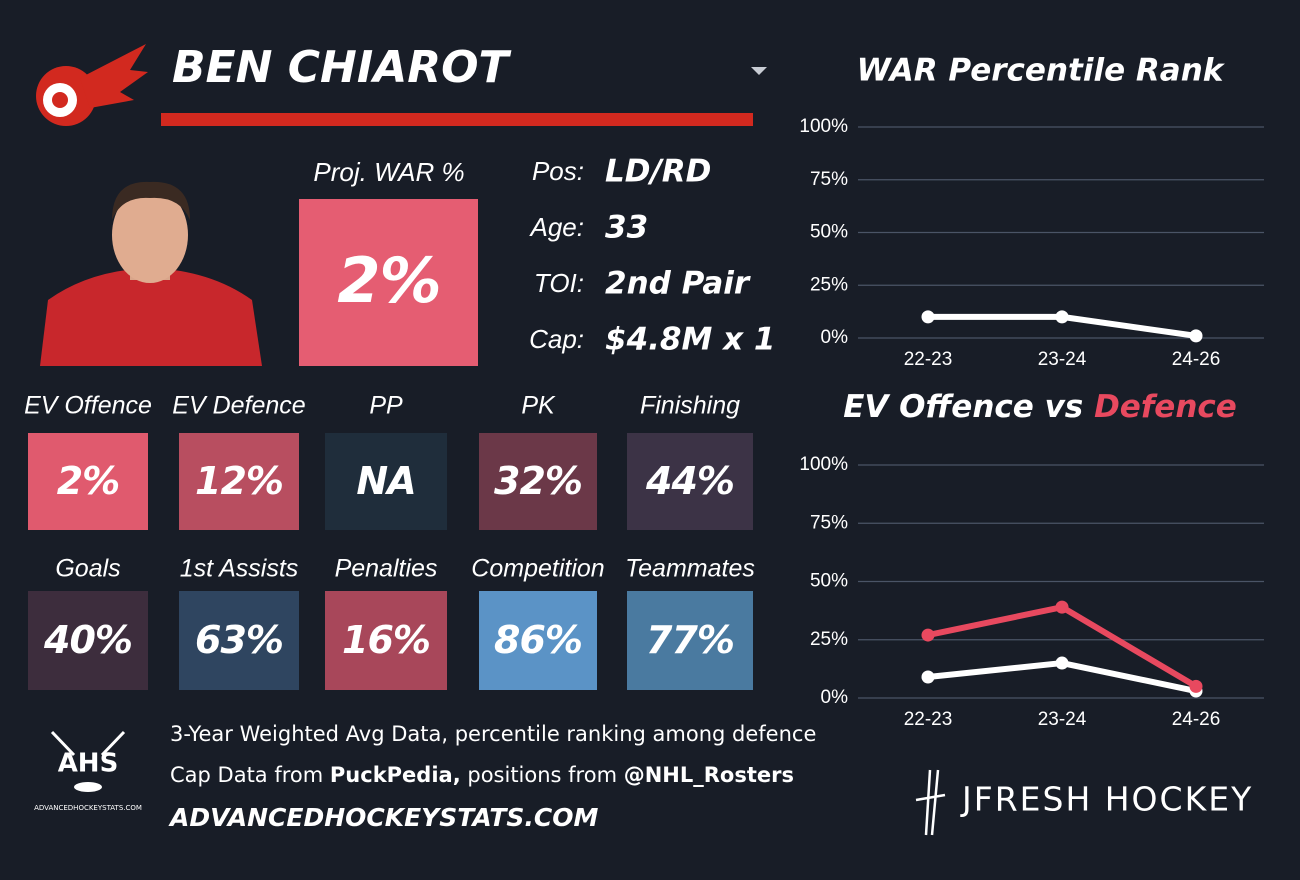 Image resolution: width=1300 pixels, height=880 pixels. What do you see at coordinates (690, 406) in the screenshot?
I see `tile-label: Finishing` at bounding box center [690, 406].